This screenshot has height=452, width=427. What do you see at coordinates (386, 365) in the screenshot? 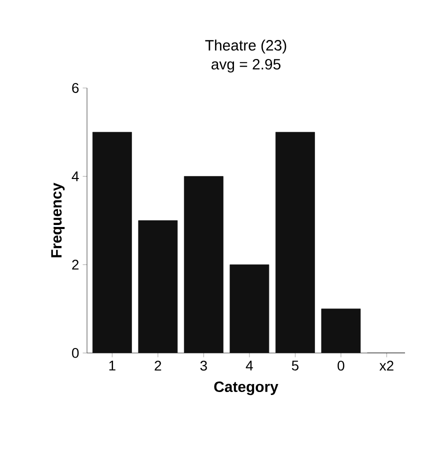
I see `x-tick-label: x2` at bounding box center [386, 365].